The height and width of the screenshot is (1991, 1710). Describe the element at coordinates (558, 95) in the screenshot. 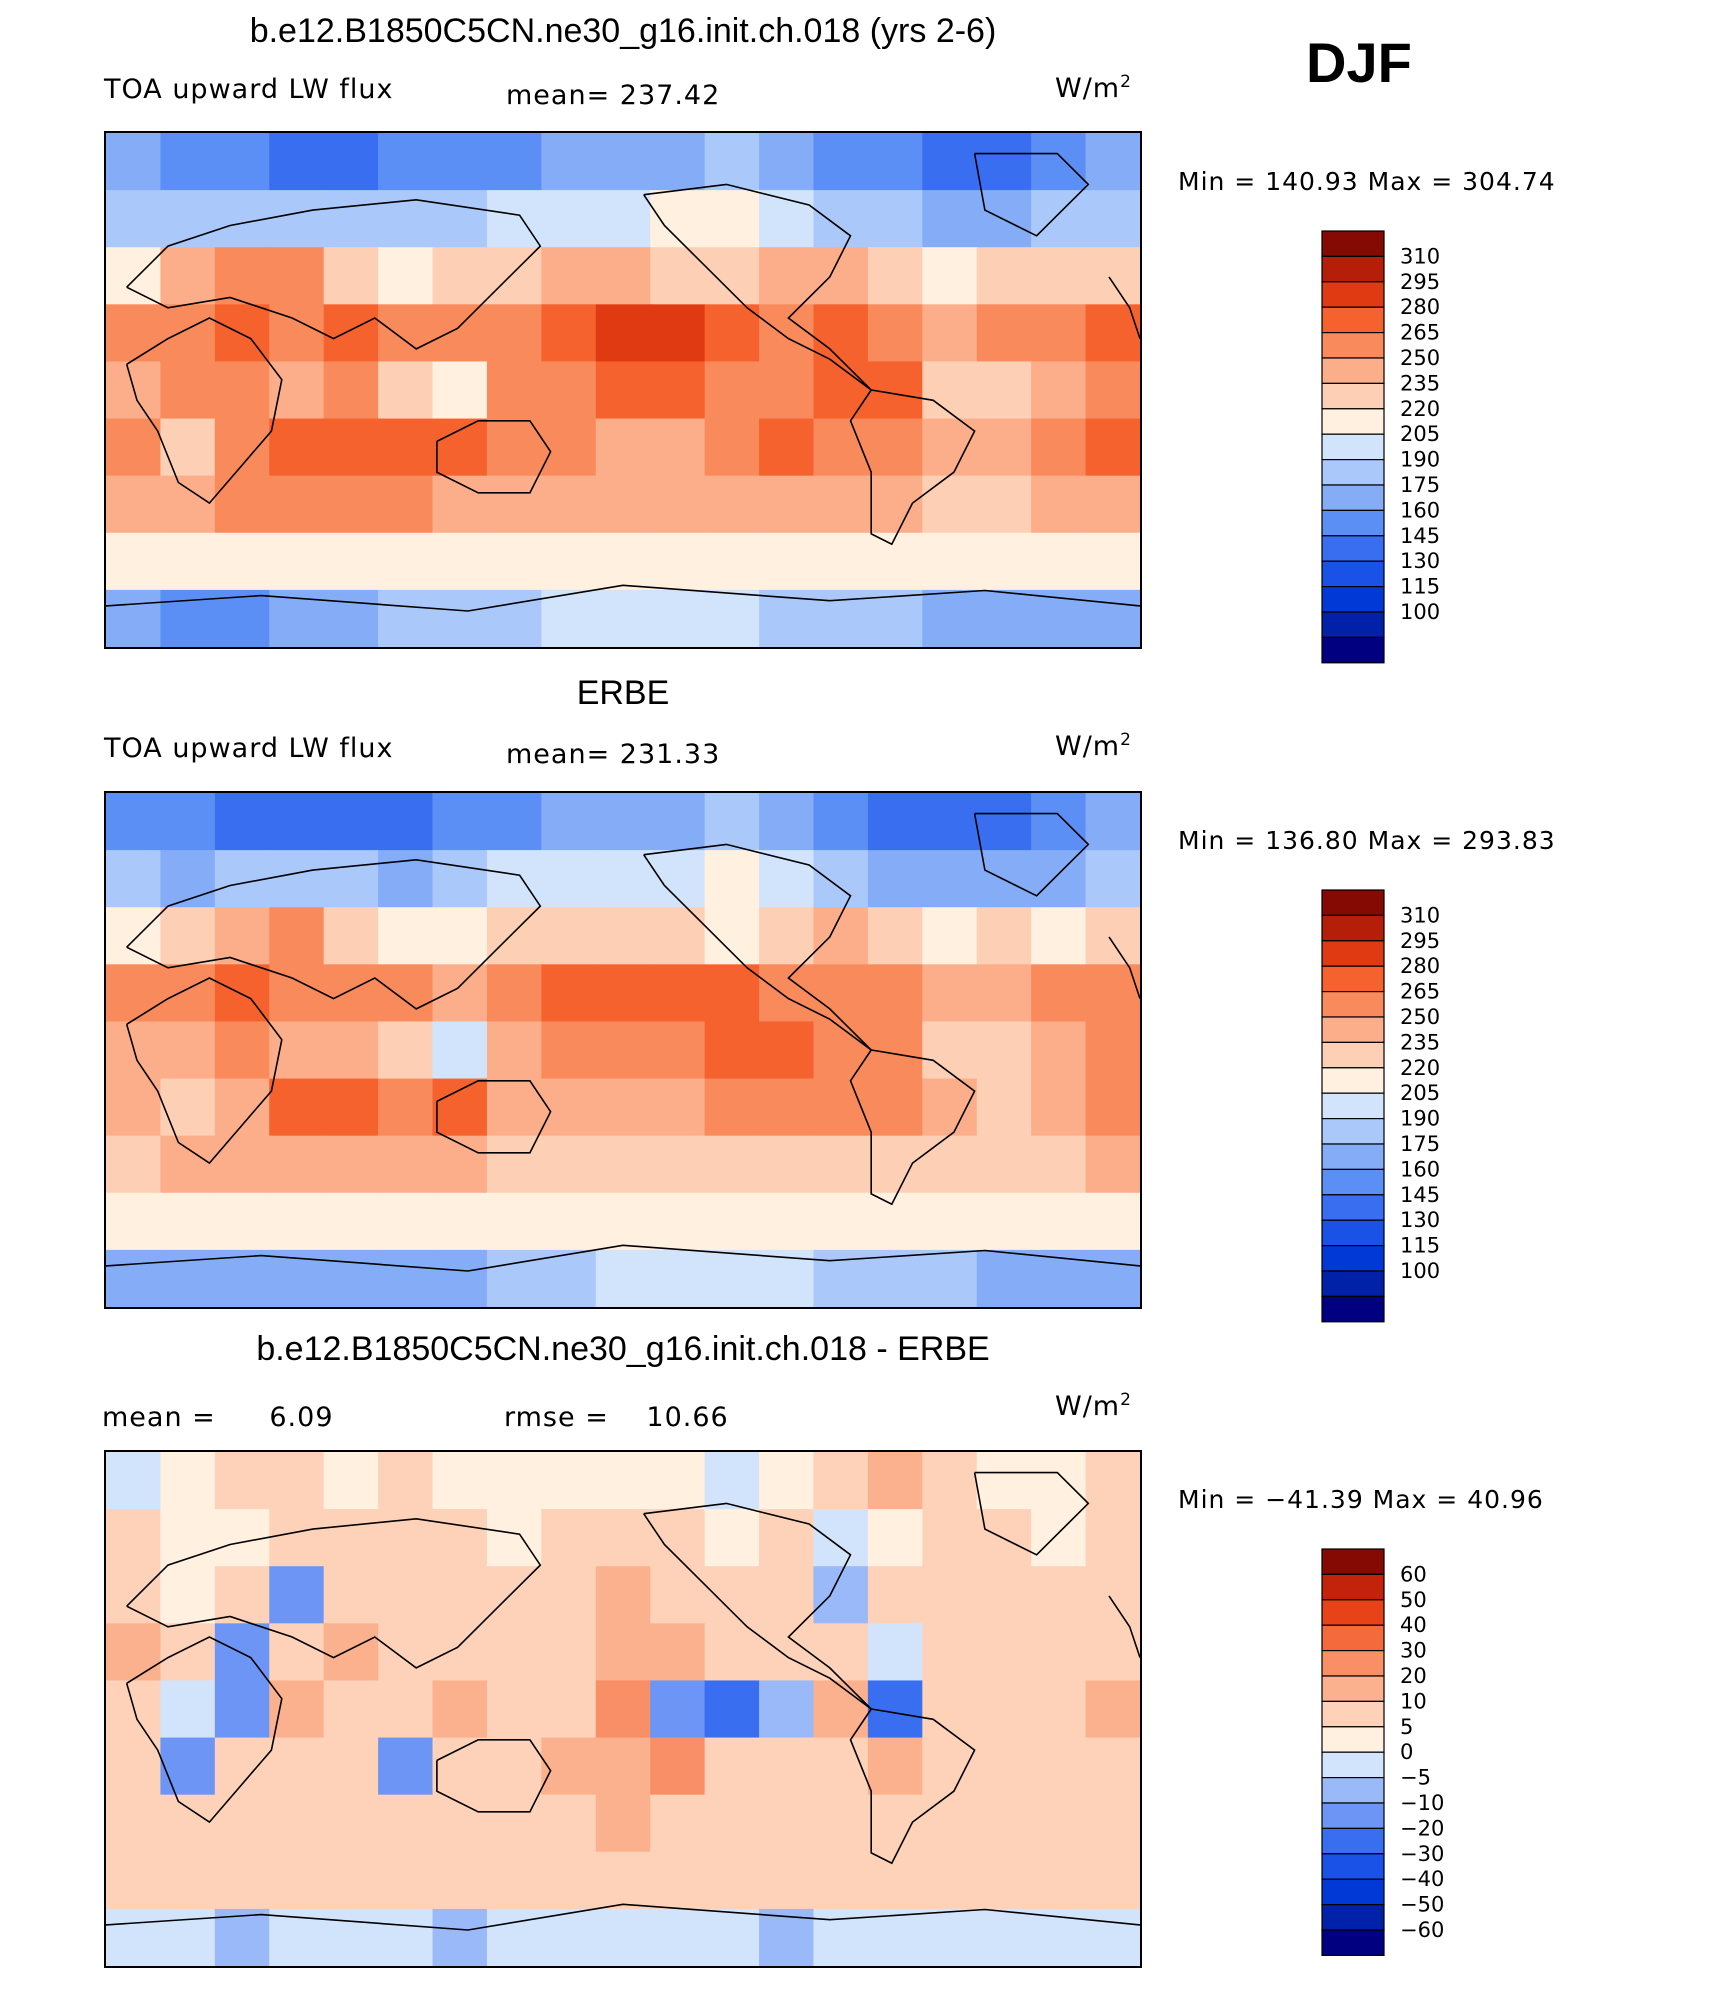

I see `panel1-mean-label: mean=` at that location.